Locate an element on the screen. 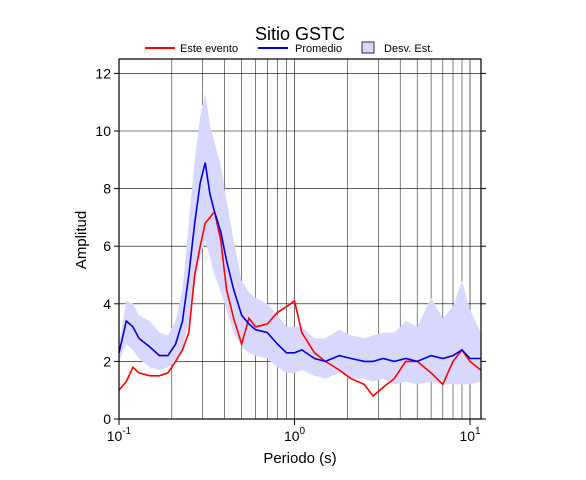  legend-label: Desv. Est. is located at coordinates (408, 49).